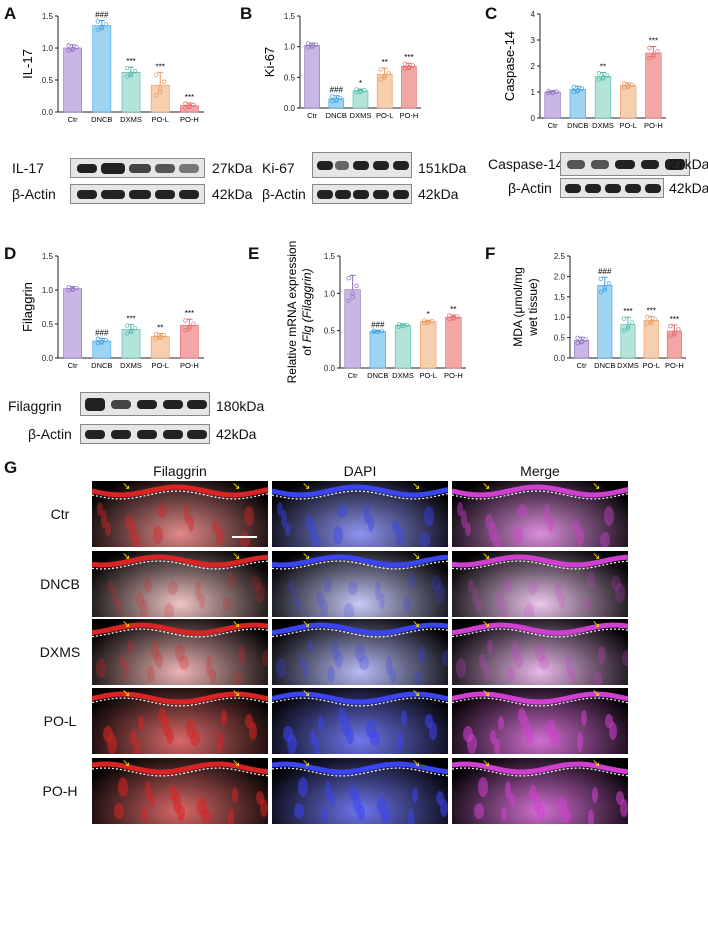  I want to click on y-axis-label-line1: Relative mRNA expression, so click(292, 312).